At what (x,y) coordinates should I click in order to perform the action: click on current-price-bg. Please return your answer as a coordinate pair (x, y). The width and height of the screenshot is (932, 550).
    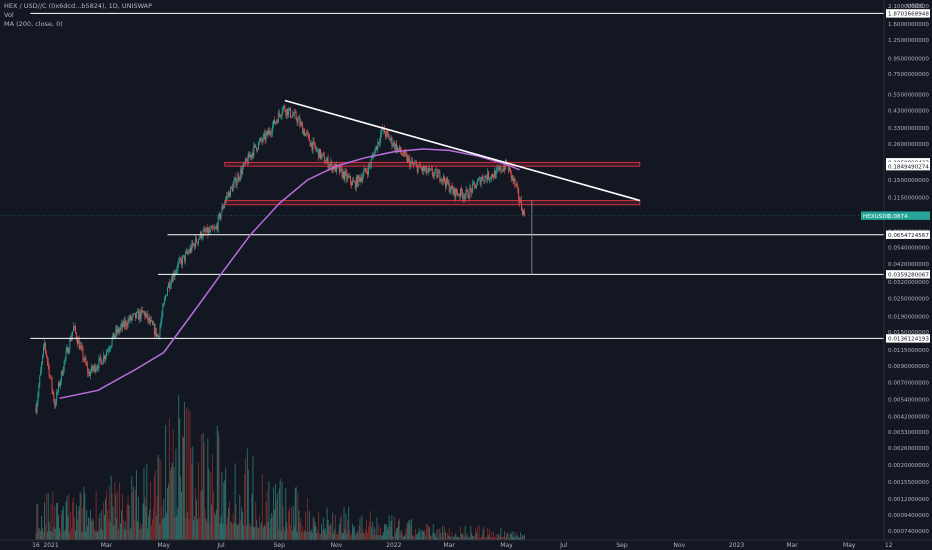
    Looking at the image, I should click on (895, 215).